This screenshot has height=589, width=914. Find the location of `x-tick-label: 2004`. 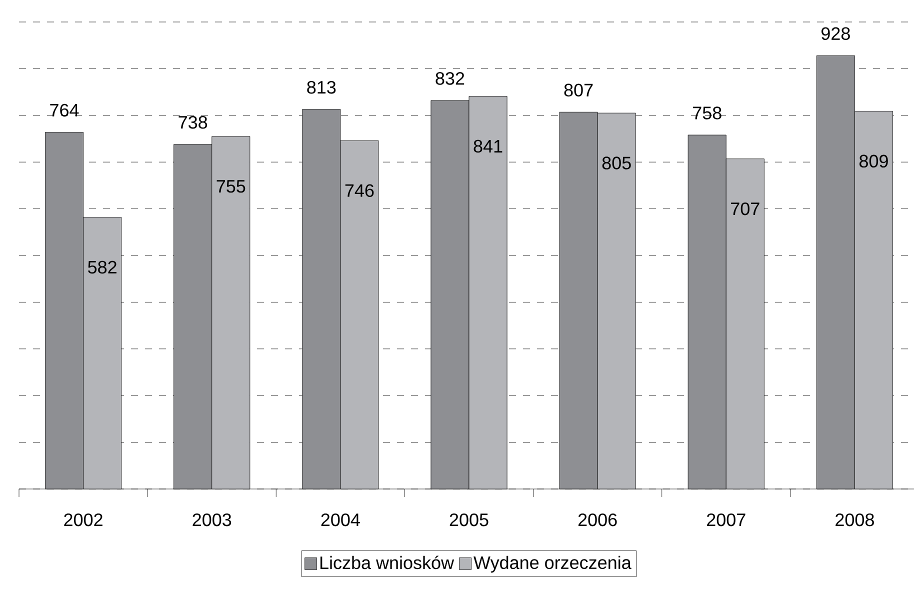

x-tick-label: 2004 is located at coordinates (340, 519).